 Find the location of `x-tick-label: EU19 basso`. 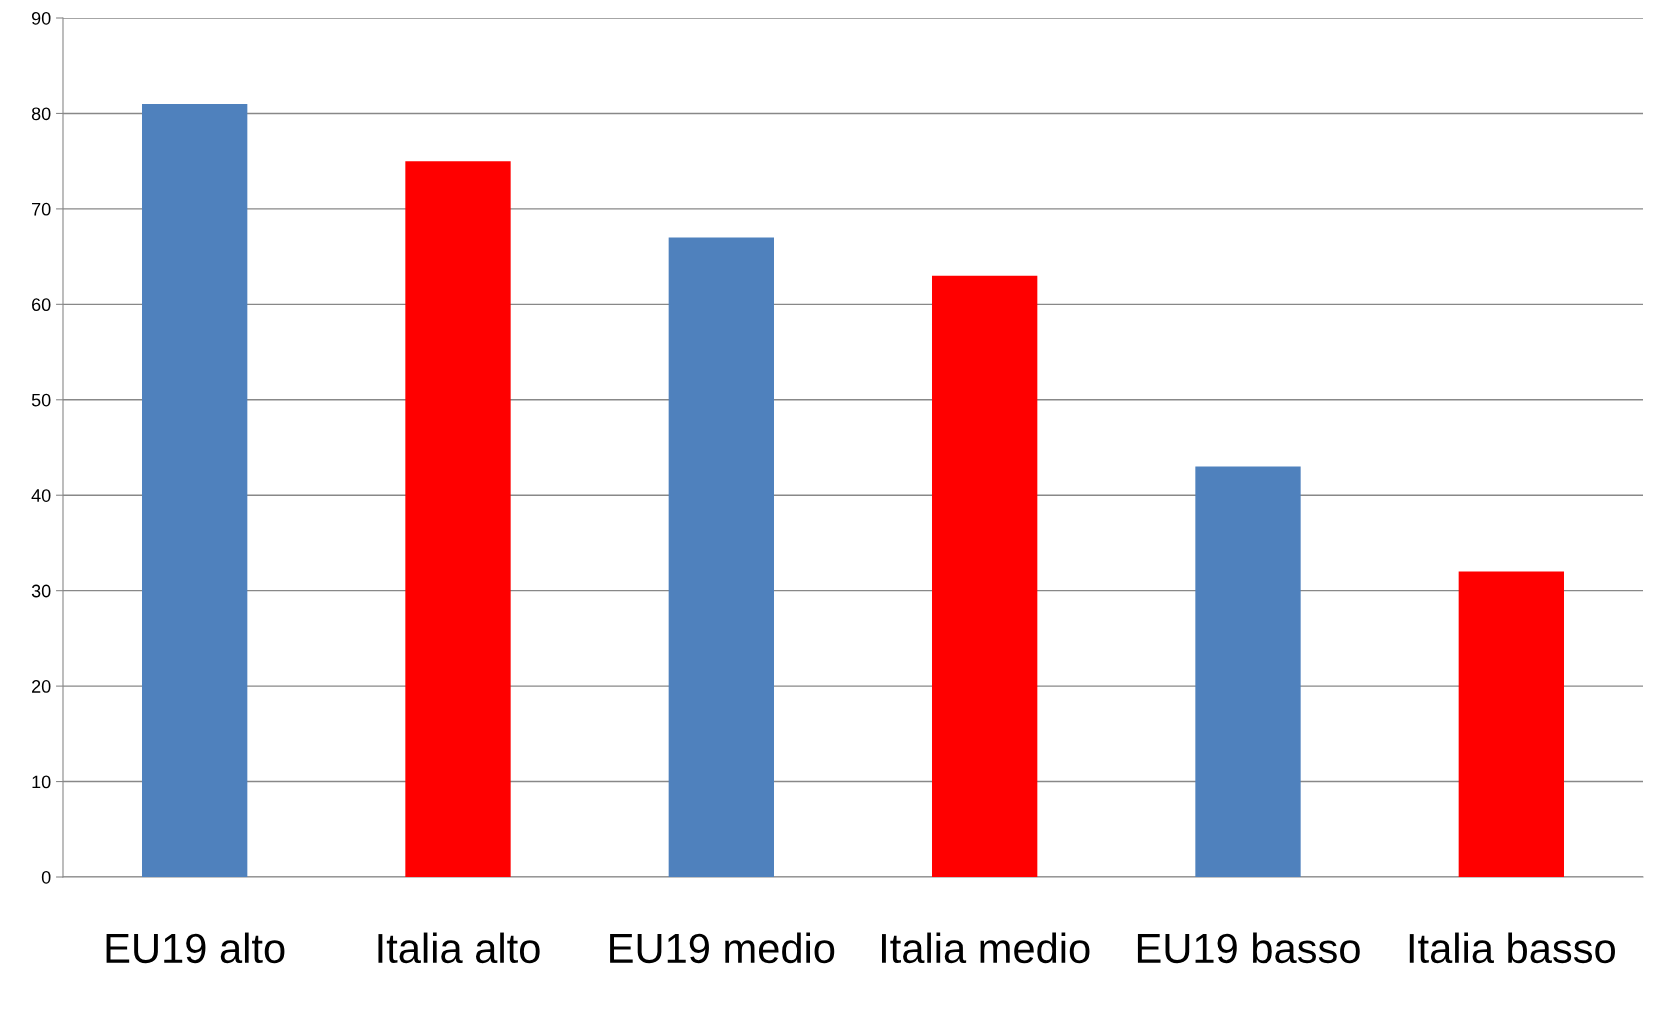

x-tick-label: EU19 basso is located at coordinates (1248, 948).